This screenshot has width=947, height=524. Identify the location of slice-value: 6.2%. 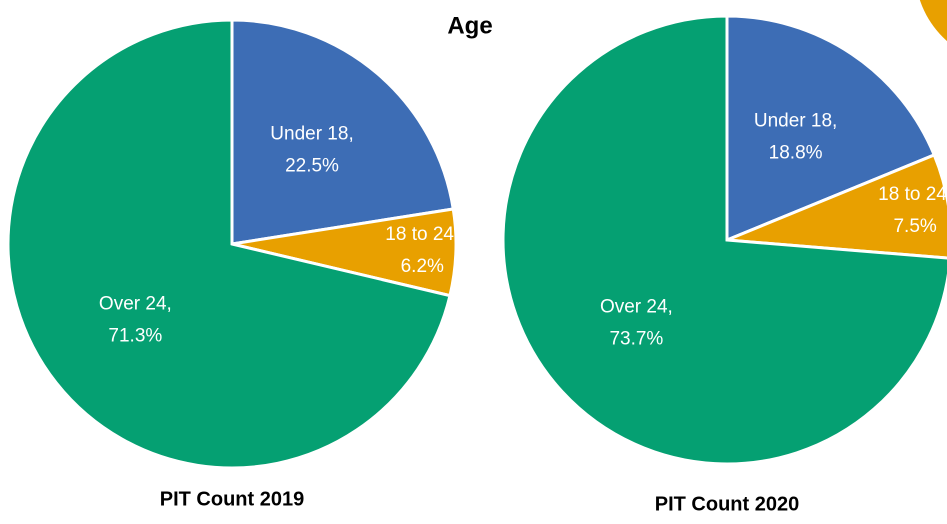
(422, 266).